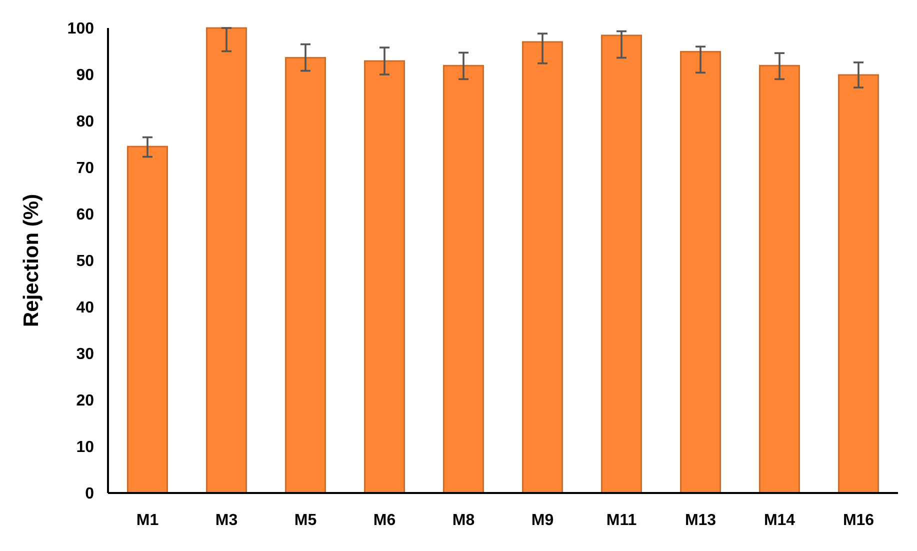  I want to click on y-tick-label: 30, so click(85, 355).